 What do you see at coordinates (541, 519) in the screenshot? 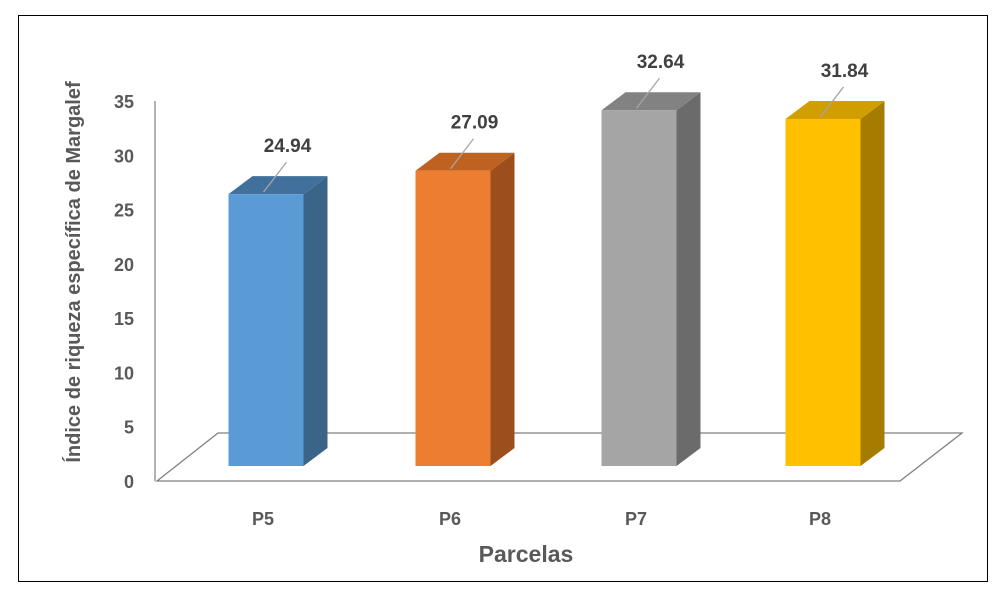
I see `x-axis-ticks: P5 P6 P7 P8` at bounding box center [541, 519].